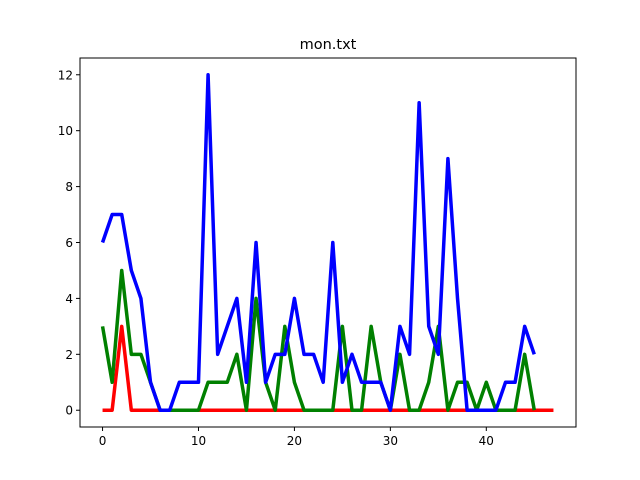  Describe the element at coordinates (390, 441) in the screenshot. I see `x-tick-label: 30` at that location.